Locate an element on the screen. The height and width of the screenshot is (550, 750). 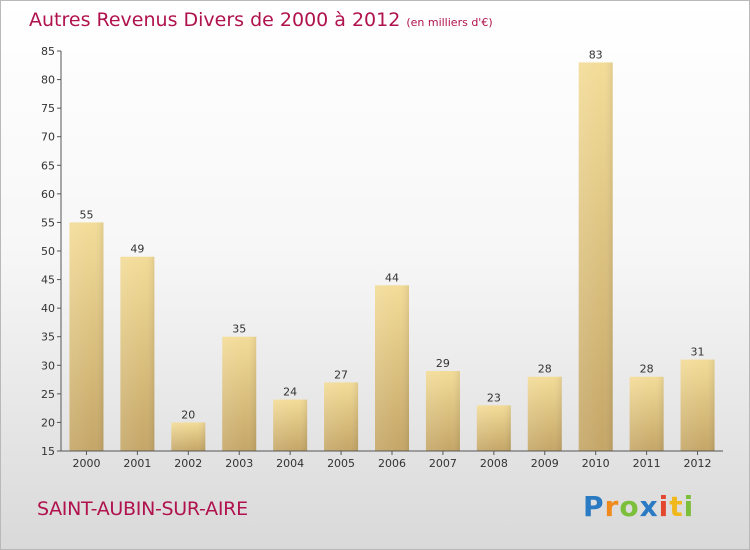
x-tick-label-2010: 2010 is located at coordinates (596, 463).